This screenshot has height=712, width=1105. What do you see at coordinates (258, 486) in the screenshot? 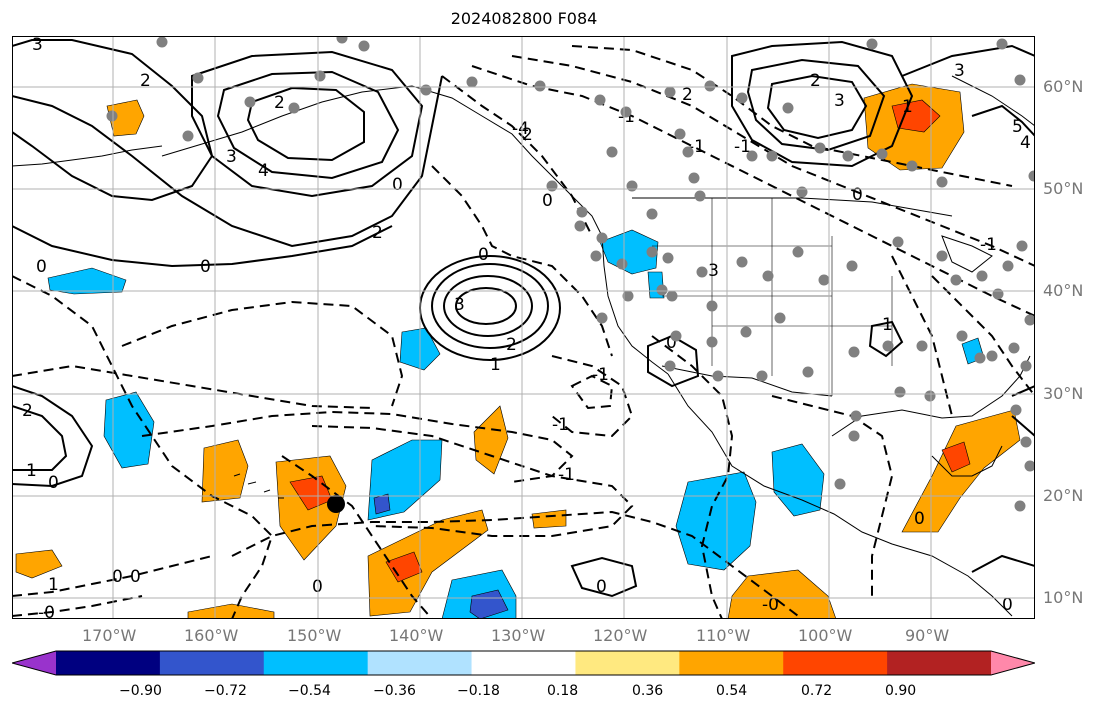
I see `hawaii-islands` at bounding box center [258, 486].